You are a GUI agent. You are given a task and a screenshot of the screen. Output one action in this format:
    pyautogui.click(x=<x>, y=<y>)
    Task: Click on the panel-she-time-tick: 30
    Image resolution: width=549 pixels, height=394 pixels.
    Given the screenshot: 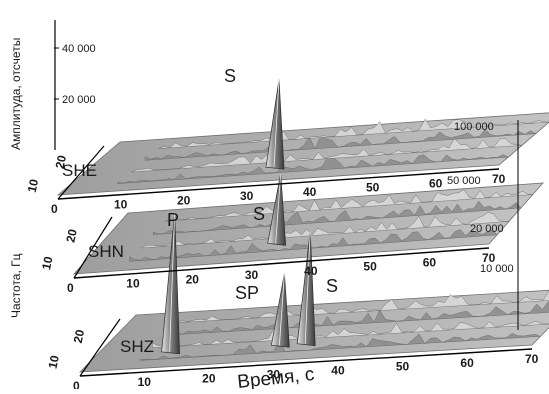 What is the action you would take?
    pyautogui.click(x=247, y=196)
    